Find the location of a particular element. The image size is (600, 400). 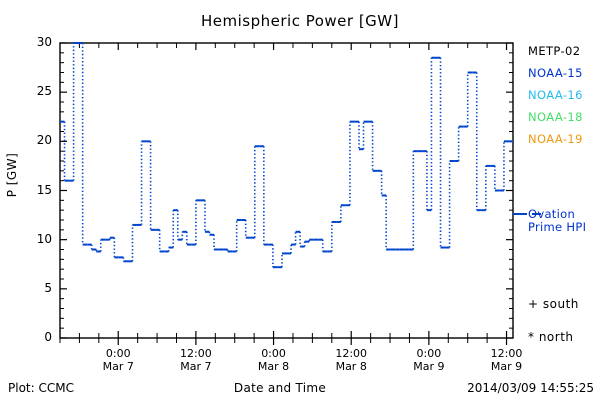

x-tick-label: 12:00 Mar 8 is located at coordinates (351, 360).